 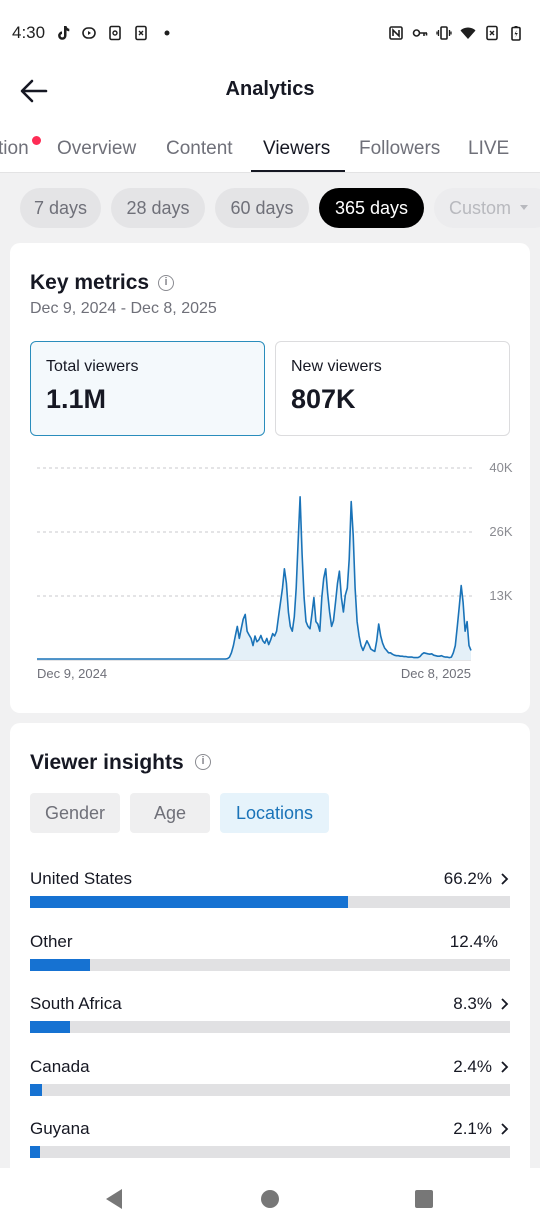 I want to click on y-axis-tick-label: 40K, so click(x=500, y=467).